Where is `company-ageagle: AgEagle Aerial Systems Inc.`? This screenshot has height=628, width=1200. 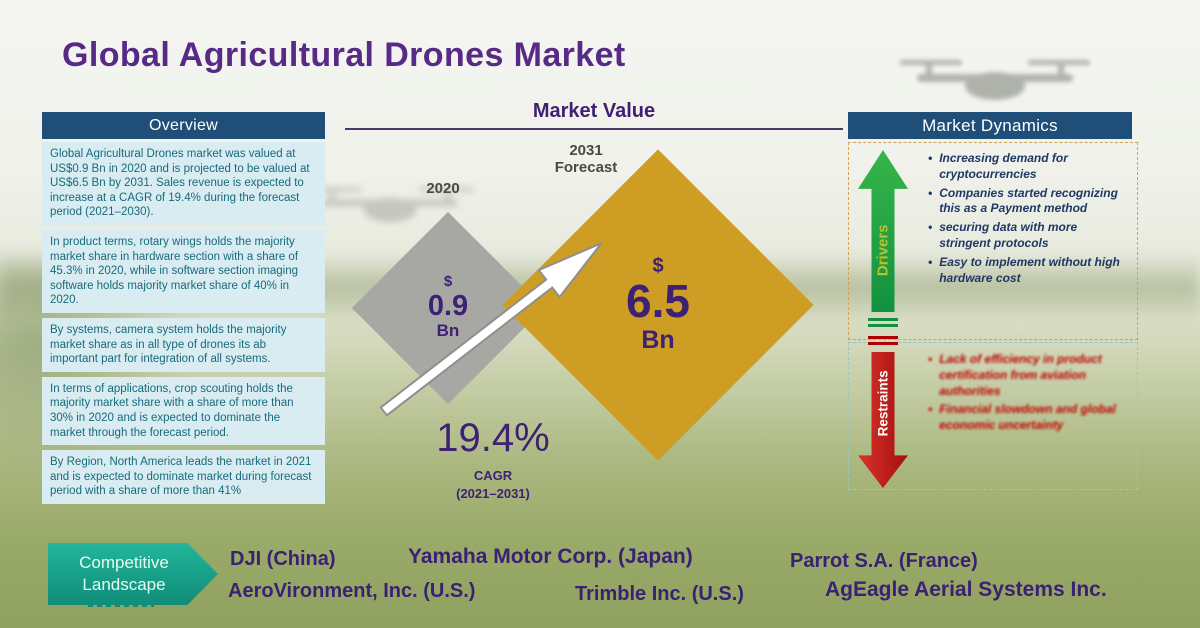 company-ageagle: AgEagle Aerial Systems Inc. is located at coordinates (966, 589).